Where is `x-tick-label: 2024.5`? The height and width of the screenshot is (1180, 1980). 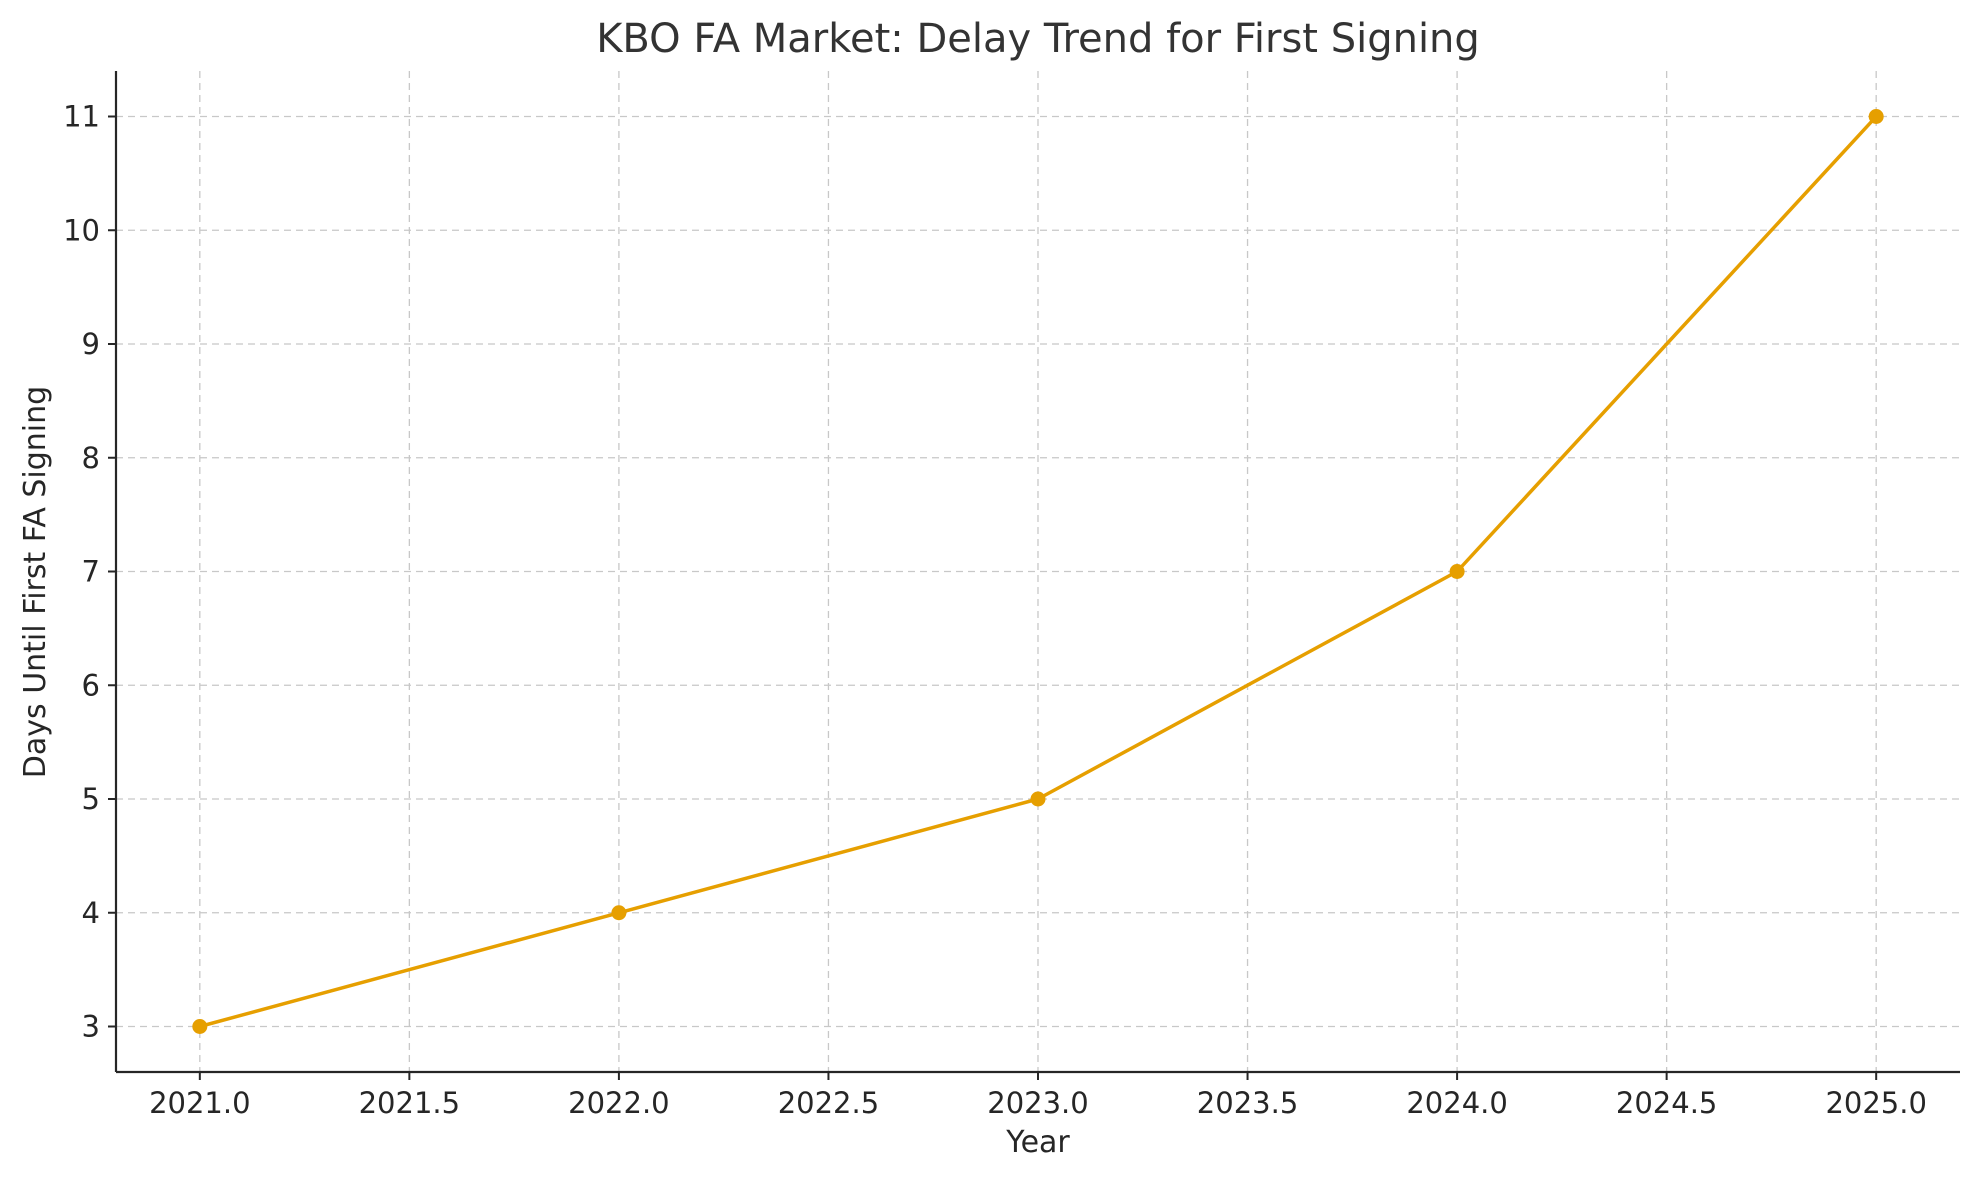
x-tick-label: 2024.5 is located at coordinates (1666, 1103).